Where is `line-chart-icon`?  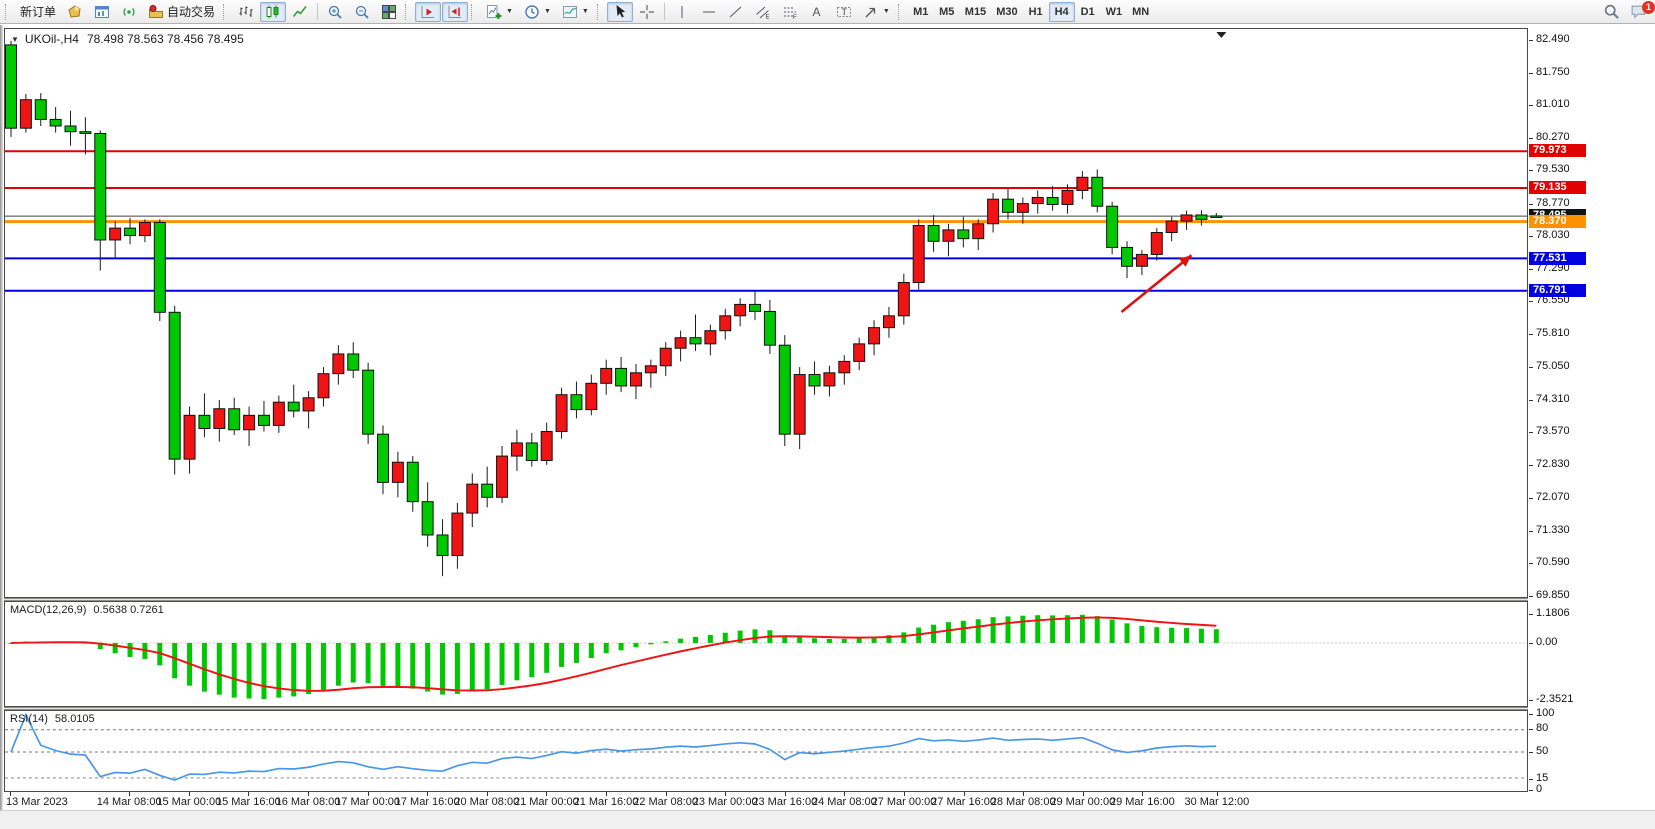 line-chart-icon is located at coordinates (300, 12).